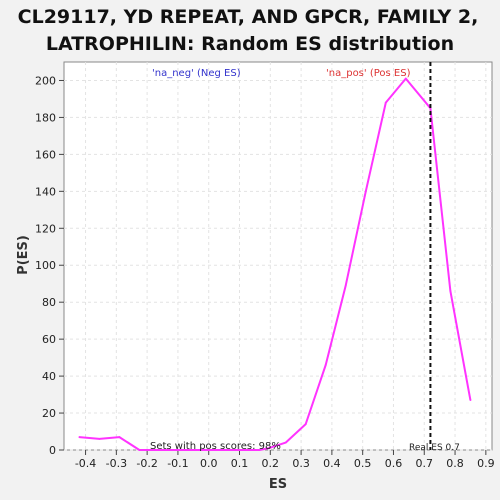  What do you see at coordinates (250, 44) in the screenshot?
I see `chart-title-line-2: LATROPHILIN: Random ES distribution` at bounding box center [250, 44].